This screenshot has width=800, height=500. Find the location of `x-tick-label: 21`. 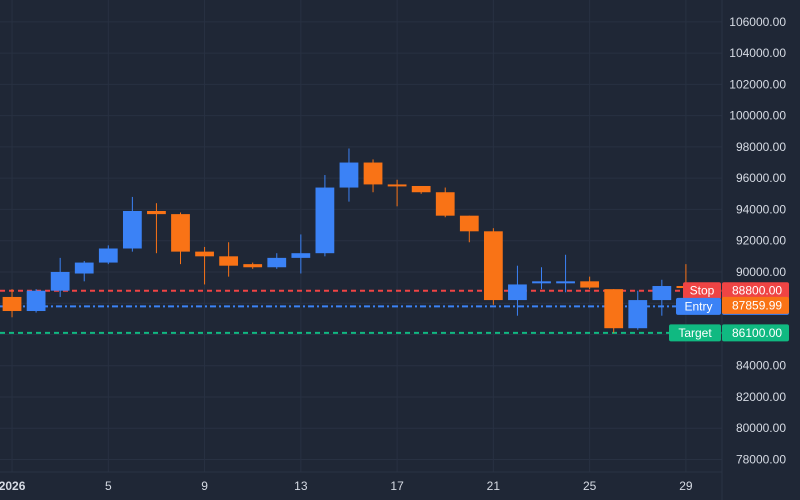

x-tick-label: 21 is located at coordinates (494, 486).